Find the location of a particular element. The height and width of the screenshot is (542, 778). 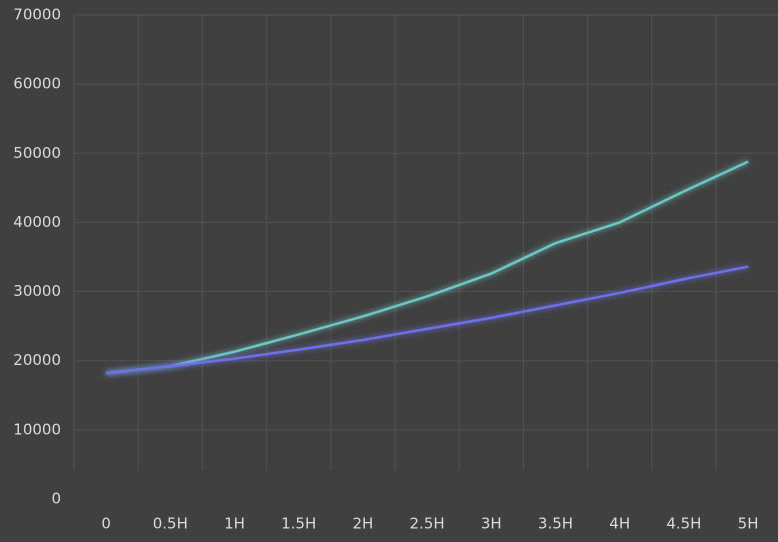

x-tick-label: 2H is located at coordinates (362, 524).